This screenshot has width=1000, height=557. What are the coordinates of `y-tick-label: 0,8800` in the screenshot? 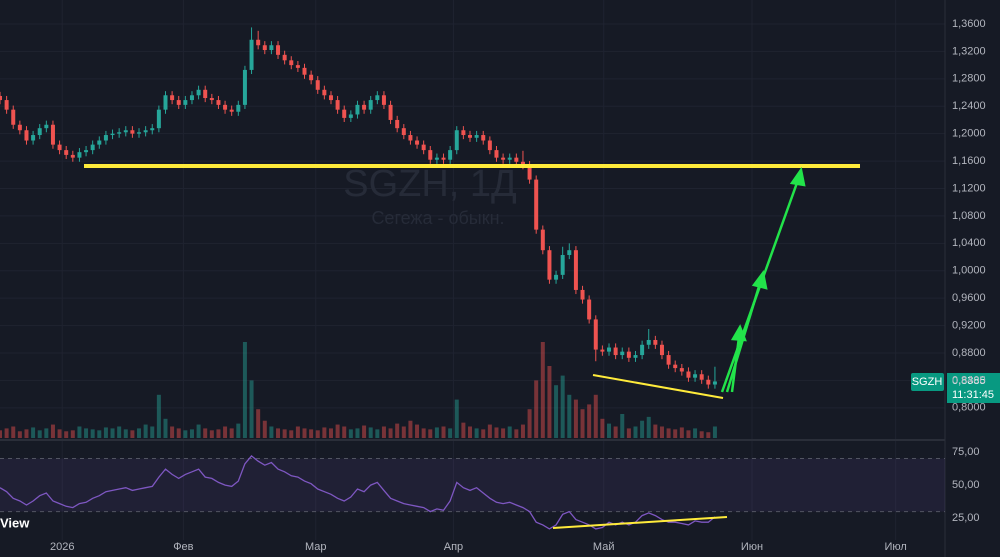 It's located at (969, 353).